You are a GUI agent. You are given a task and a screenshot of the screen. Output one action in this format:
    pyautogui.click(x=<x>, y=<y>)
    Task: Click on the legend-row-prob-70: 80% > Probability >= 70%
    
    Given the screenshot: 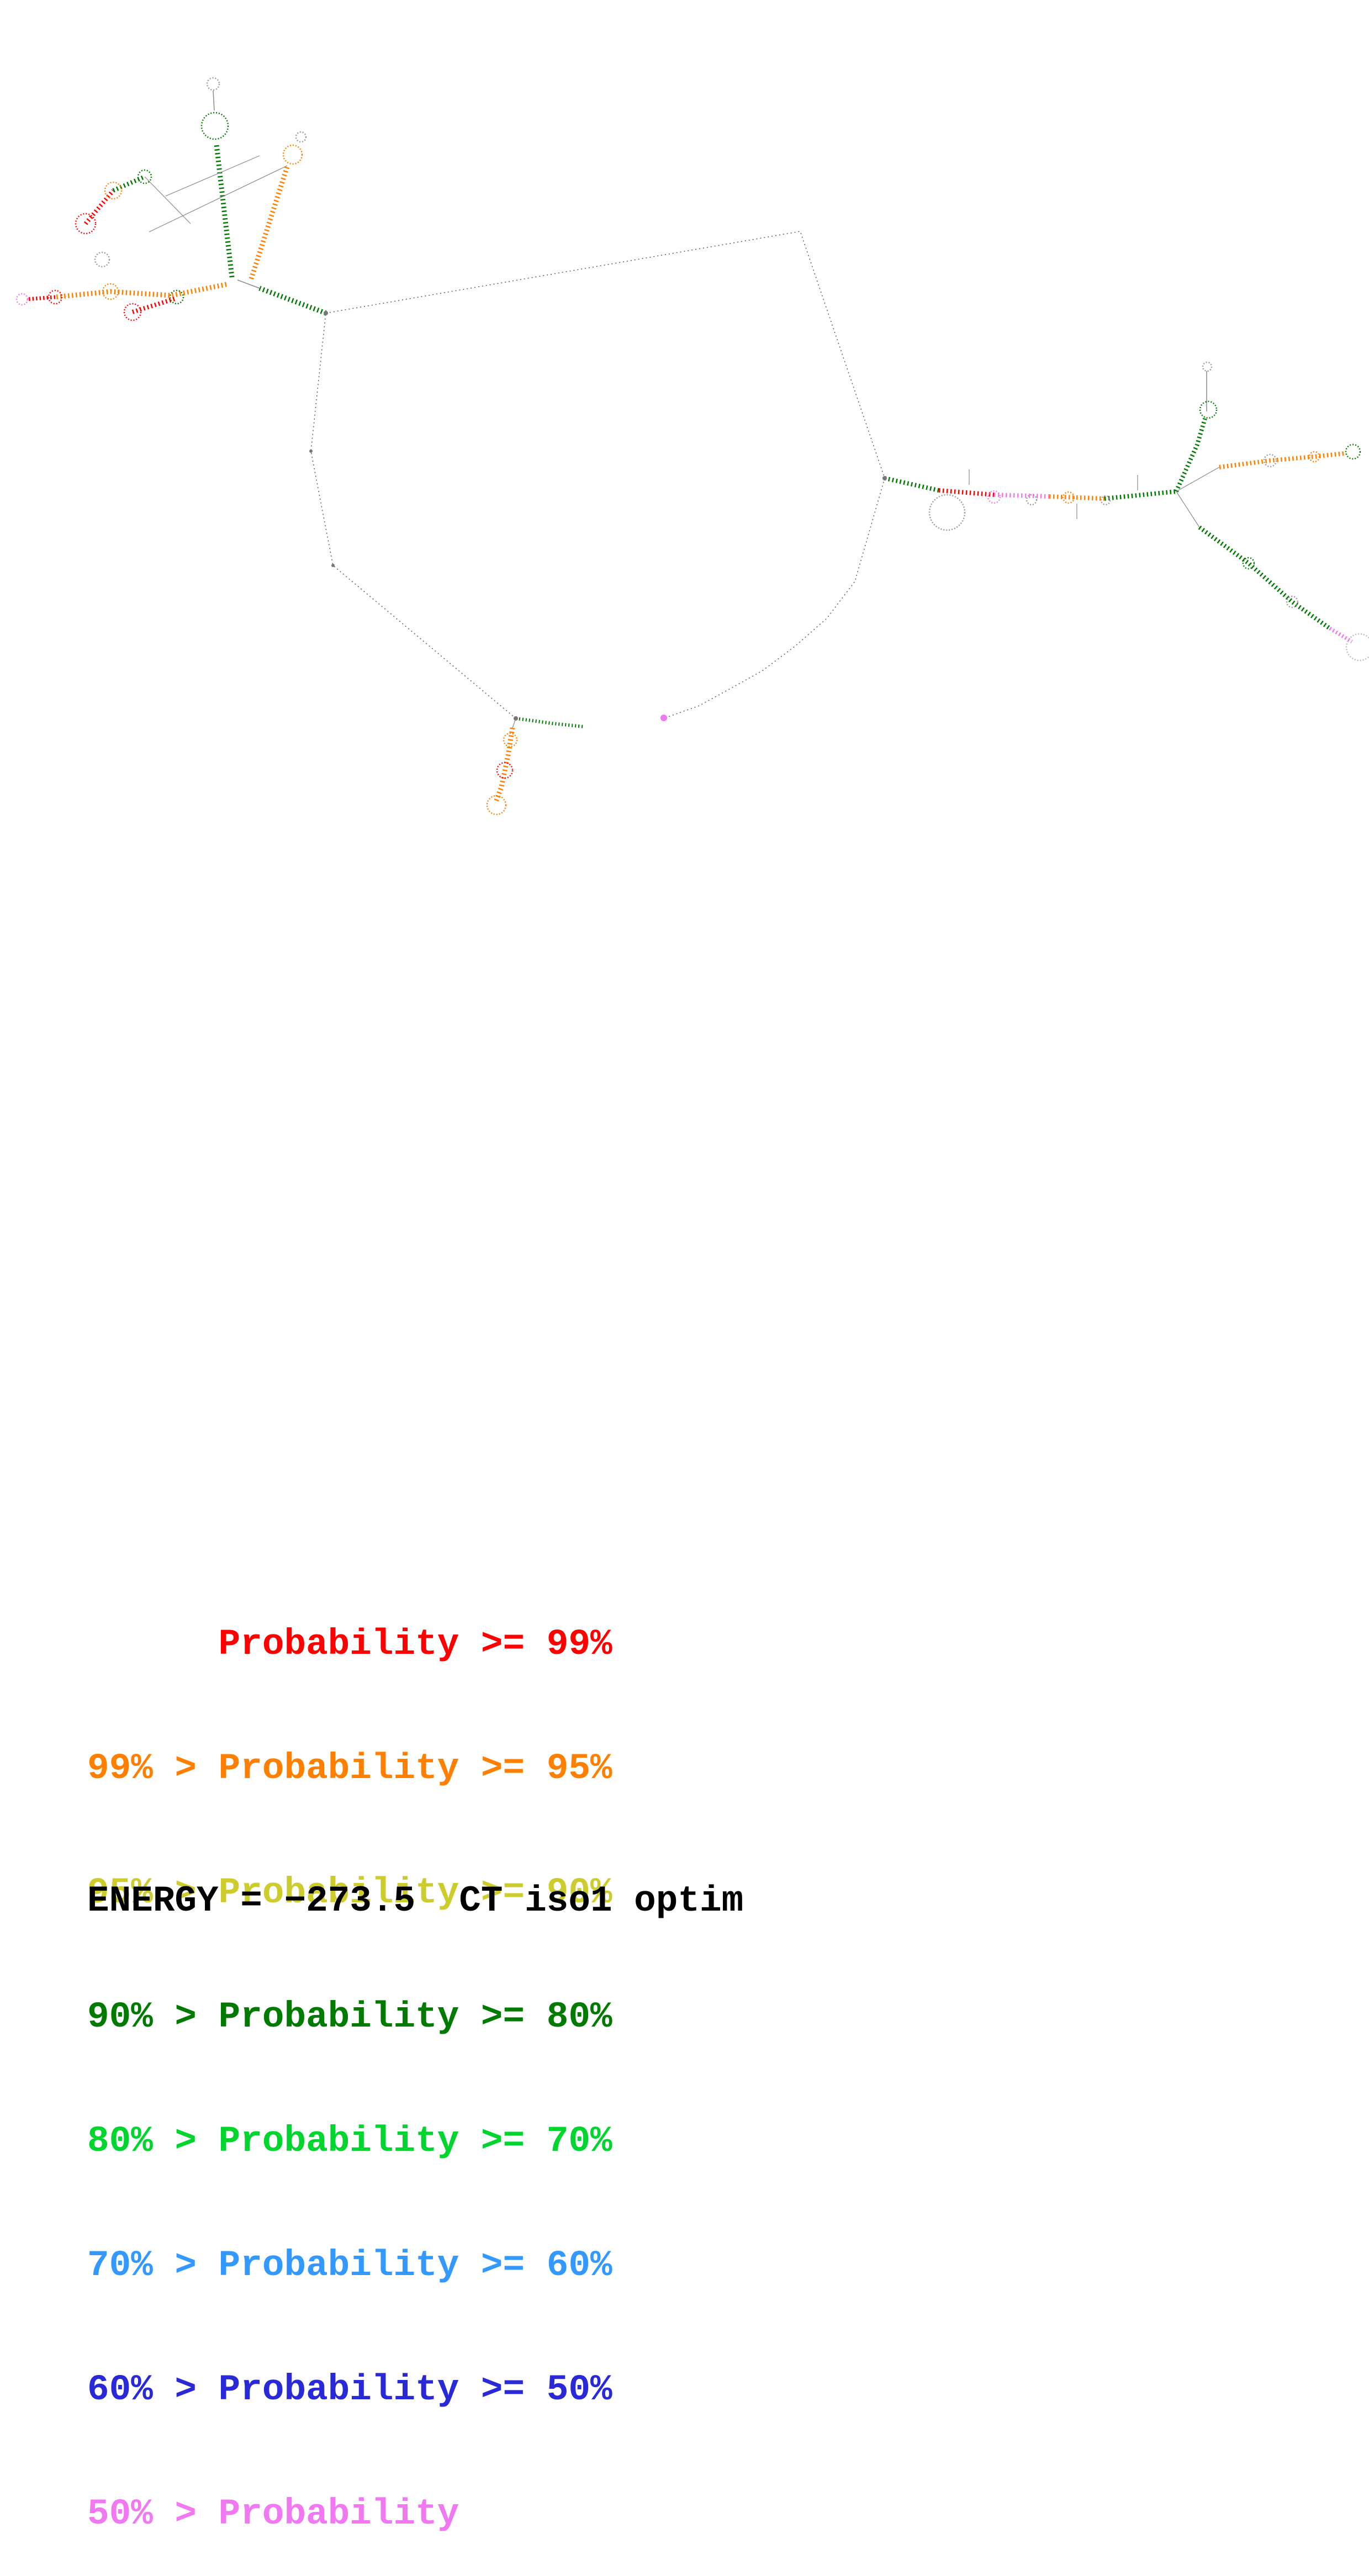 What is the action you would take?
    pyautogui.click(x=349, y=2141)
    